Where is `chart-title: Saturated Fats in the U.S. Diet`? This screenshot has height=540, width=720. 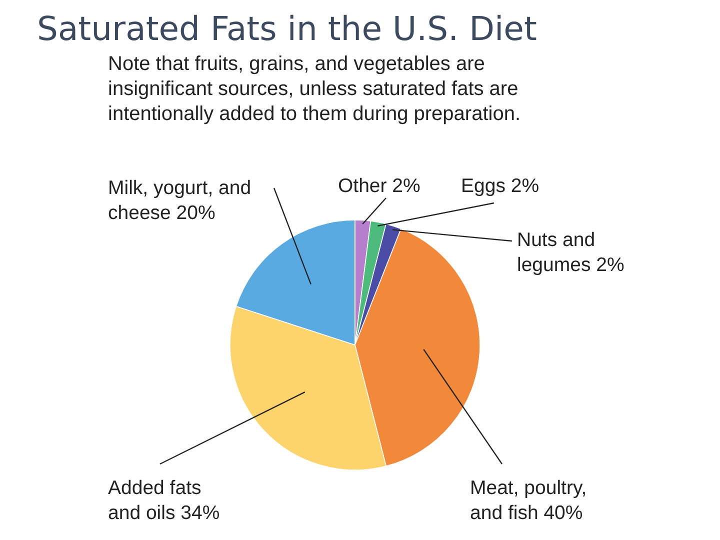
chart-title: Saturated Fats in the U.S. Diet is located at coordinates (287, 28).